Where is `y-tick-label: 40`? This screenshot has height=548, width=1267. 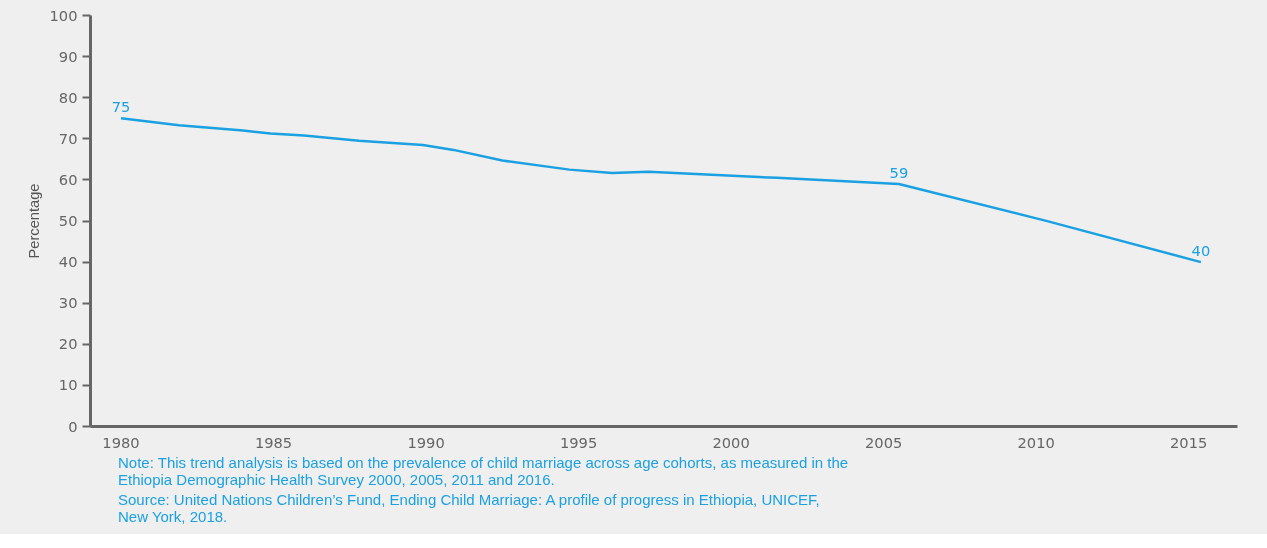 y-tick-label: 40 is located at coordinates (68, 262).